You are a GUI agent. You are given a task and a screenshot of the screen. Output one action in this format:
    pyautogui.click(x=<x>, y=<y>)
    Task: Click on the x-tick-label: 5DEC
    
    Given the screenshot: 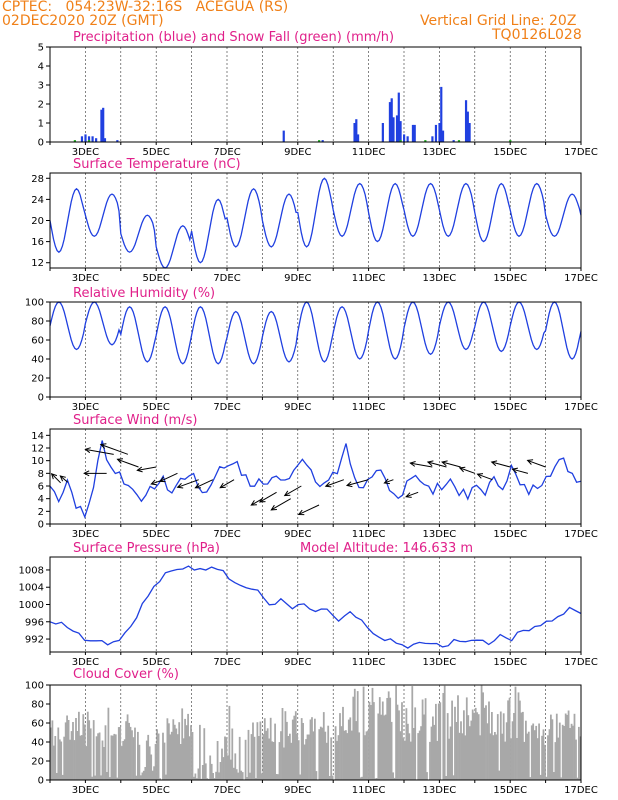 What is the action you would take?
    pyautogui.click(x=156, y=662)
    